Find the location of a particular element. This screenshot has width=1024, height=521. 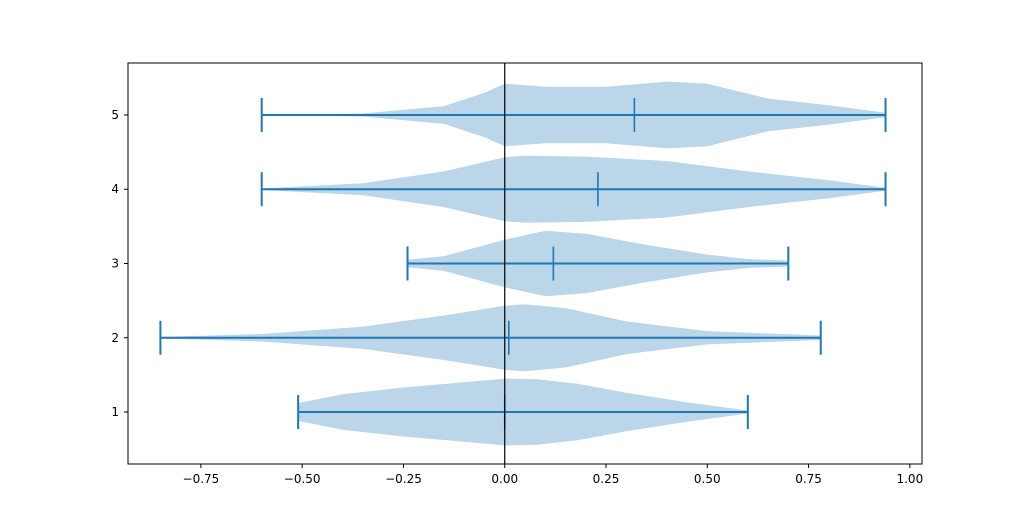

x-tick-label: 0.50 is located at coordinates (707, 479).